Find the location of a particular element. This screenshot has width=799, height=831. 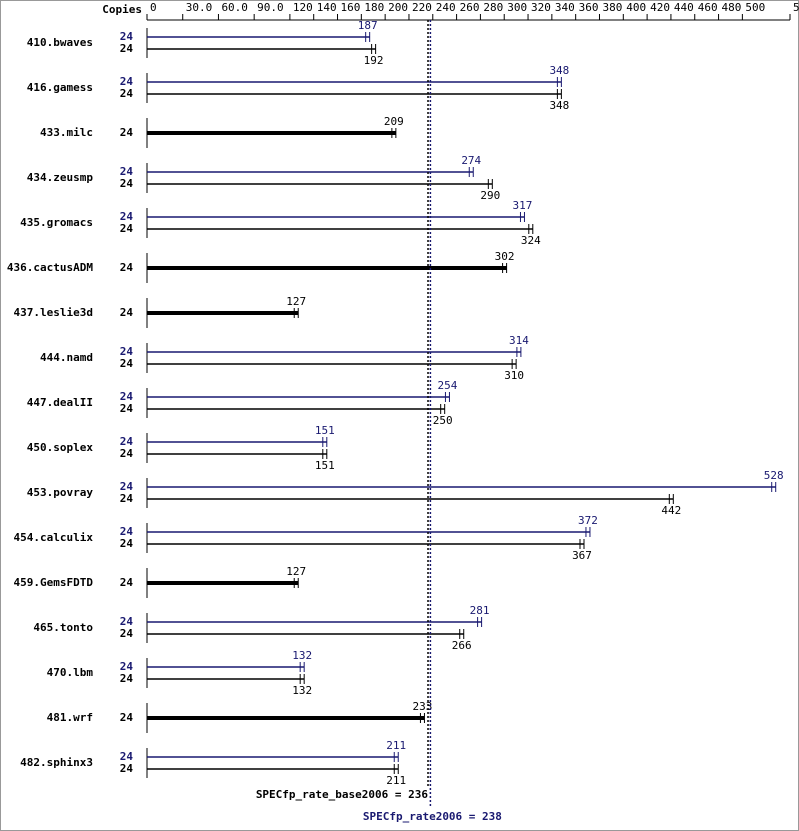

copies-header: Copies is located at coordinates (122, 9).